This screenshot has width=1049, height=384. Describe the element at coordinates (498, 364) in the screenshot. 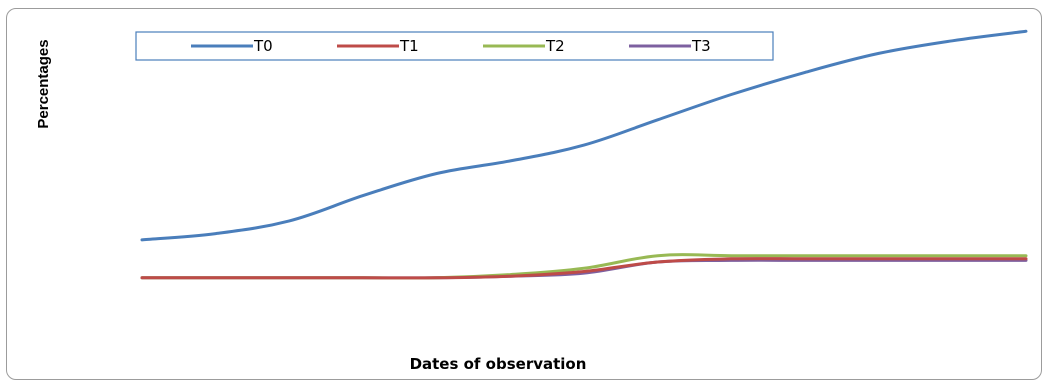

I see `x-axis-label: Dates of observation` at that location.